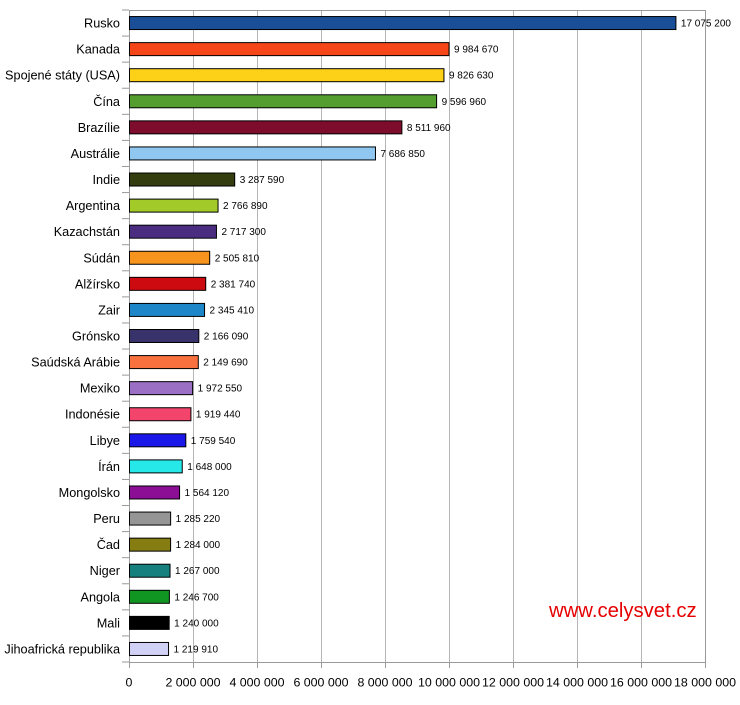 This screenshot has height=705, width=740. I want to click on svg-text: Angola, so click(100, 597).